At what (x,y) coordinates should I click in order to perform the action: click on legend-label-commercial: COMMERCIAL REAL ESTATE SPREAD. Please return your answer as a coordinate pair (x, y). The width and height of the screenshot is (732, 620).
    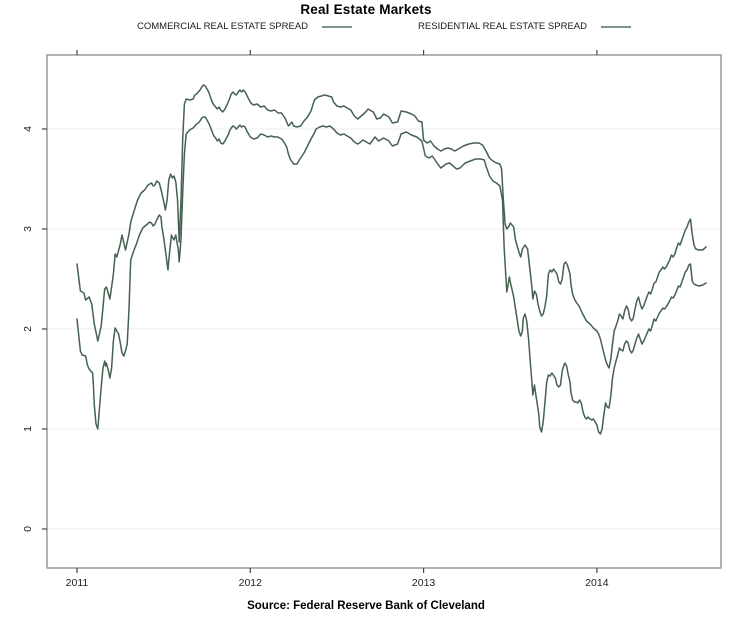
    Looking at the image, I should click on (223, 26).